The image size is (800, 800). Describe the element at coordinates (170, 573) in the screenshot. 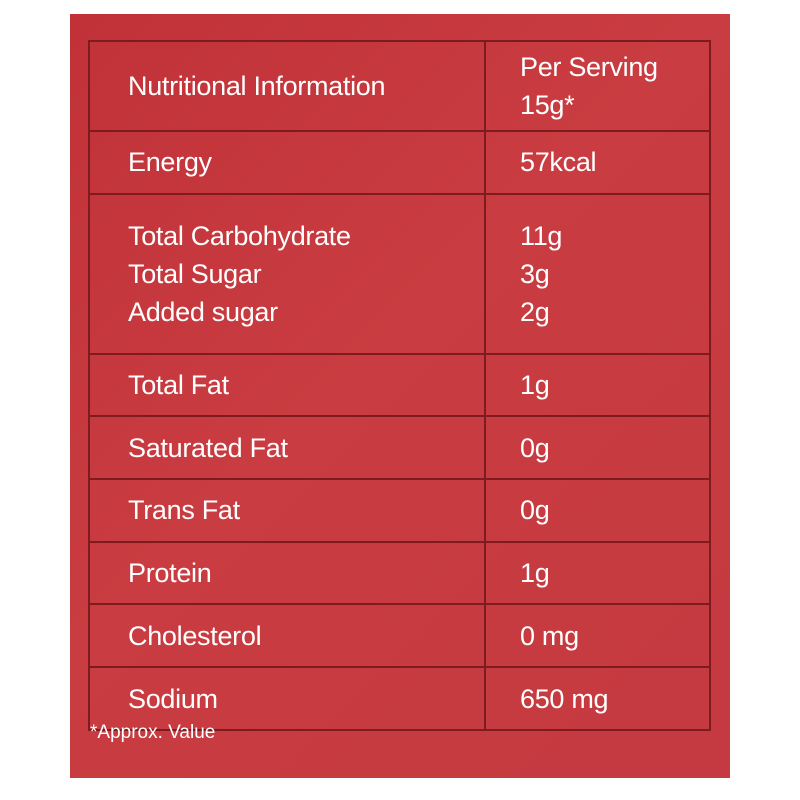

I see `row-label: Protein` at that location.